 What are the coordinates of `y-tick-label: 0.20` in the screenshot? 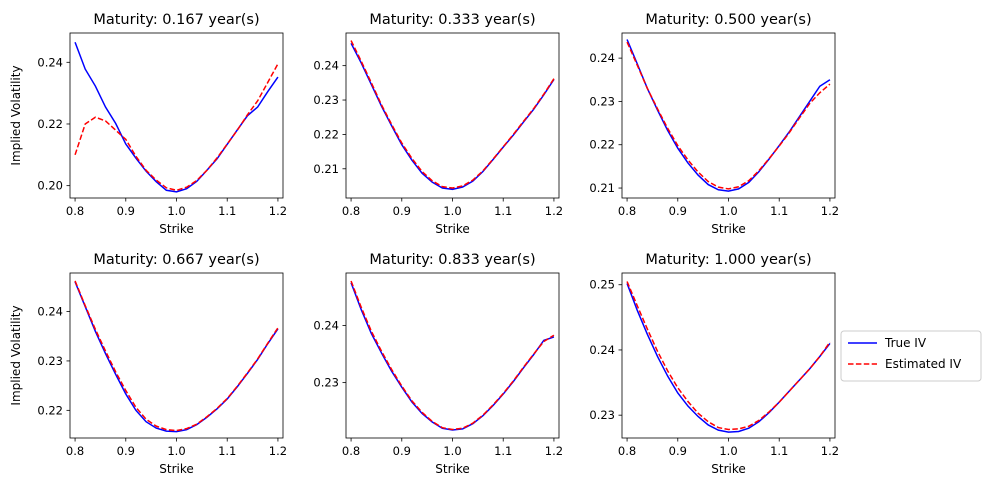 It's located at (50, 186).